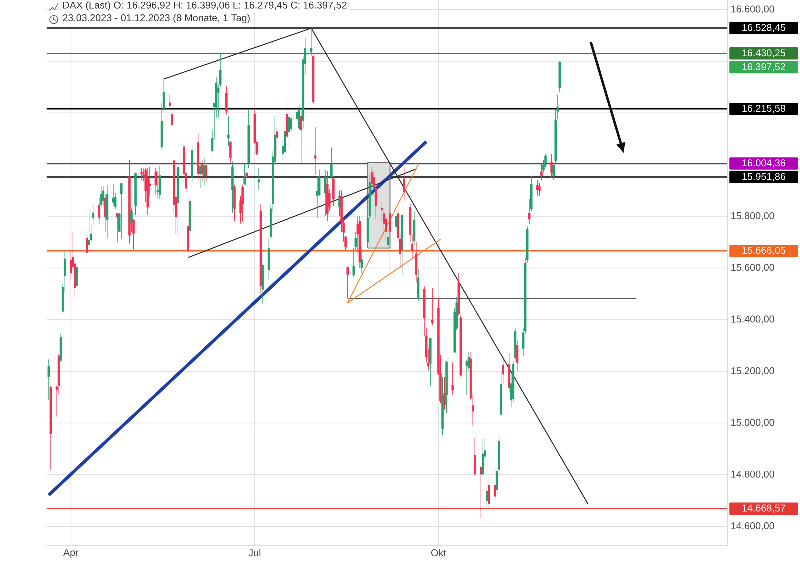  I want to click on y-tick-label: 15.000,00, so click(753, 423).